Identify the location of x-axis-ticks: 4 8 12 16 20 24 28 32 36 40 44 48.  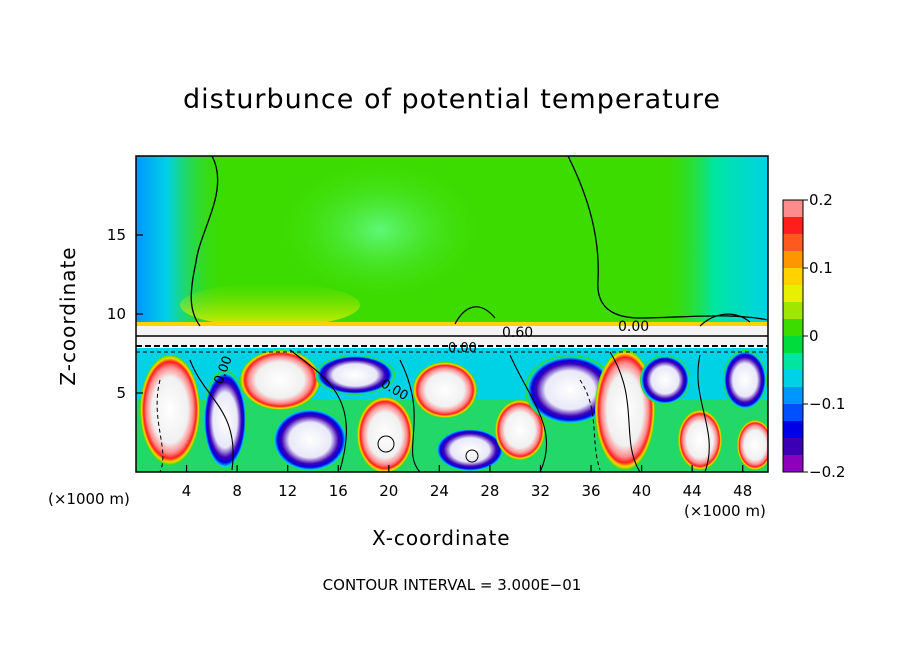
(467, 482).